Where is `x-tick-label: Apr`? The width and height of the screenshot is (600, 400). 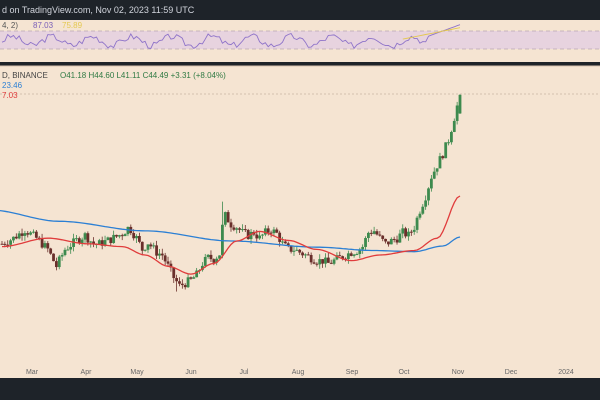 x-tick-label: Apr is located at coordinates (87, 372).